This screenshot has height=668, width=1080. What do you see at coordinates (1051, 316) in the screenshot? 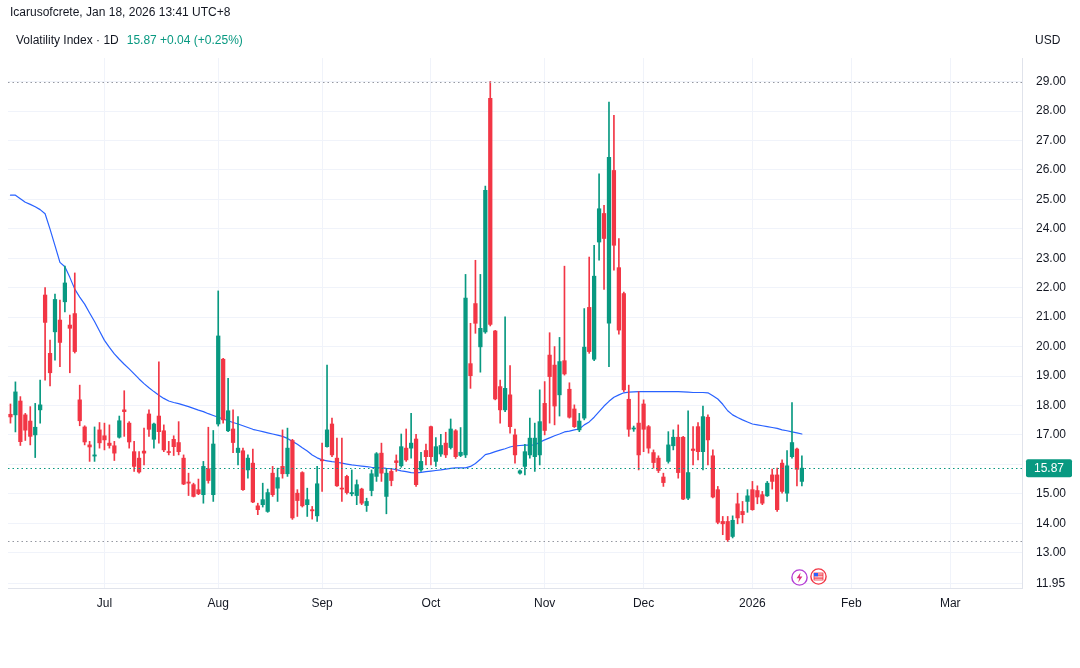
I see `y-tick-label: 21.00` at bounding box center [1051, 316].